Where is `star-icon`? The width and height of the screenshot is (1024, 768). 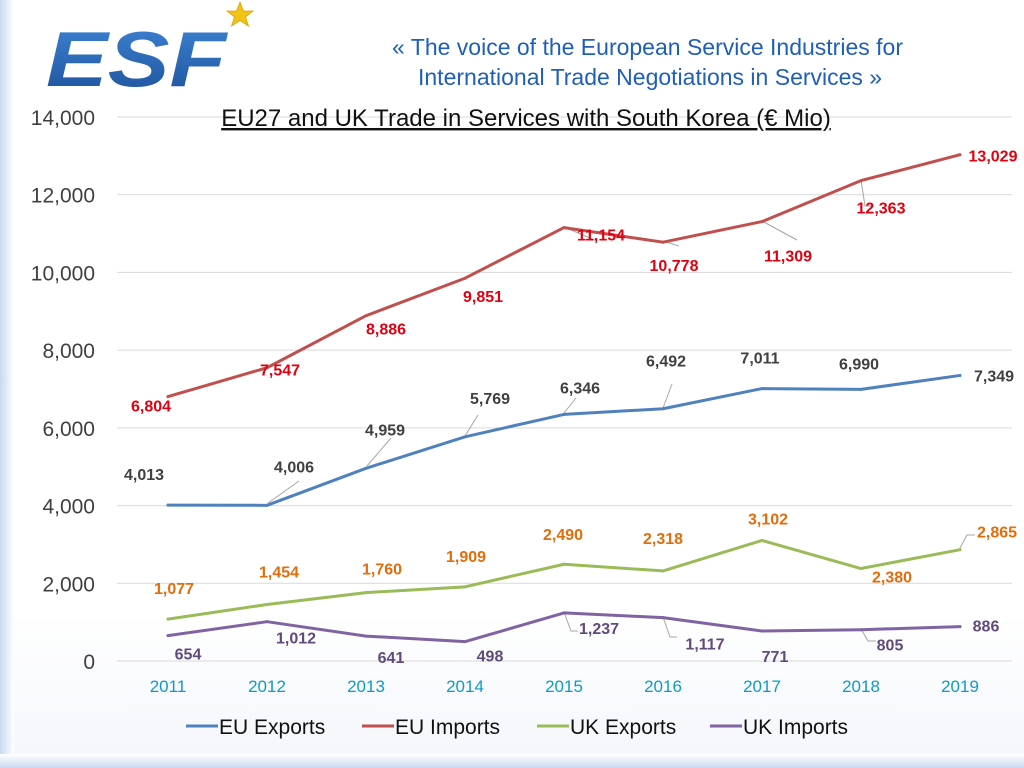 star-icon is located at coordinates (240, 13).